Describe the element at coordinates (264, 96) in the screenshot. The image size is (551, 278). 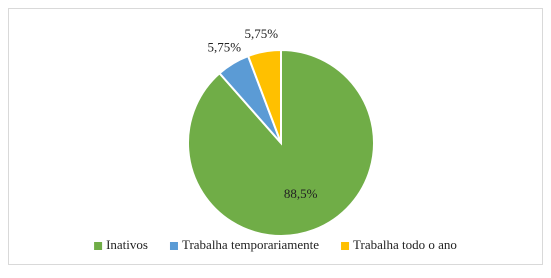
I see `pie-slice` at that location.